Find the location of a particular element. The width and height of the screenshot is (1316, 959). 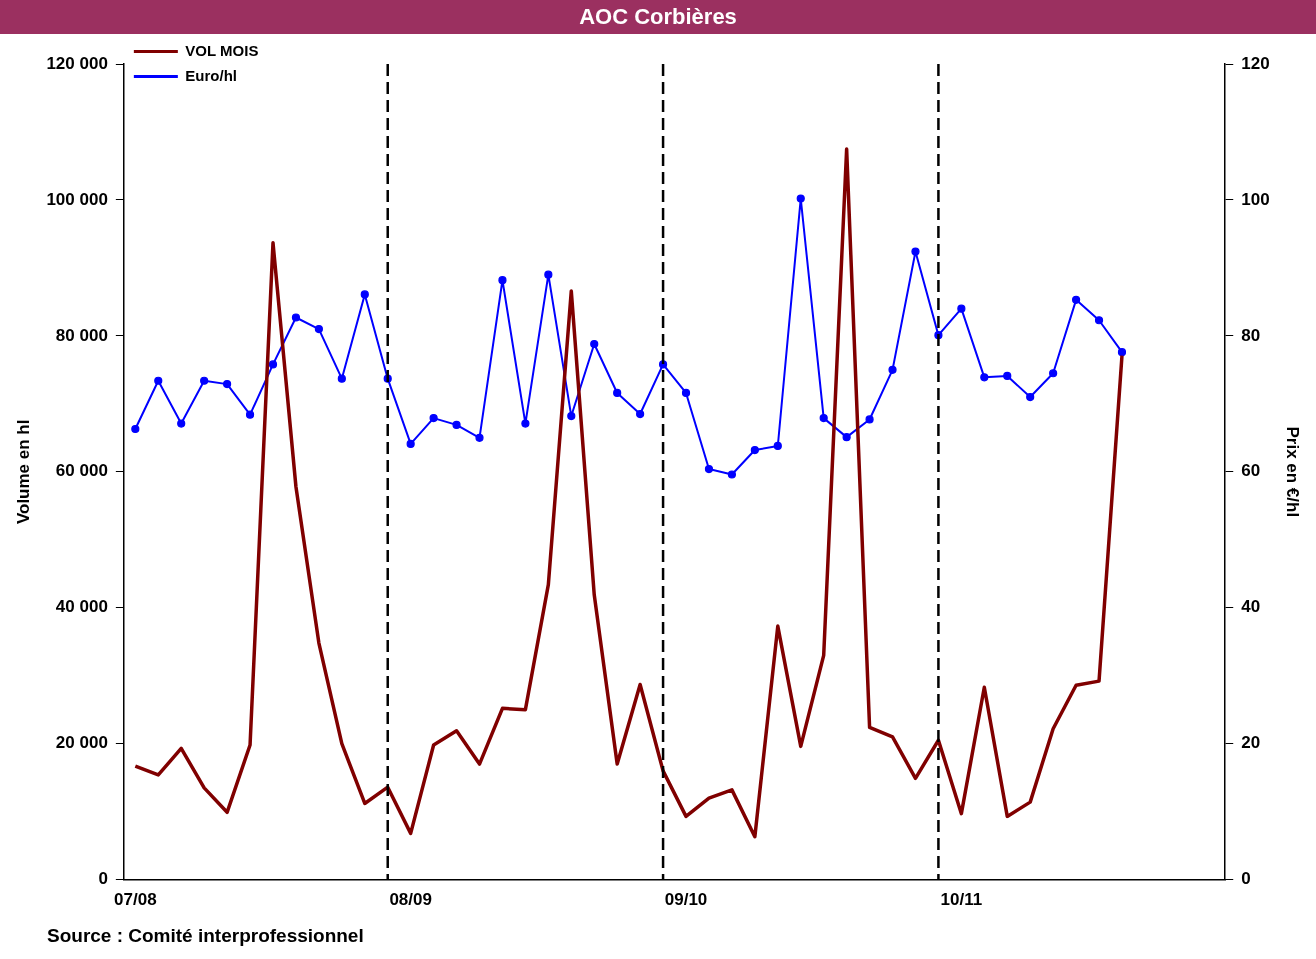

x-tick-label: 10/11 is located at coordinates (961, 900).